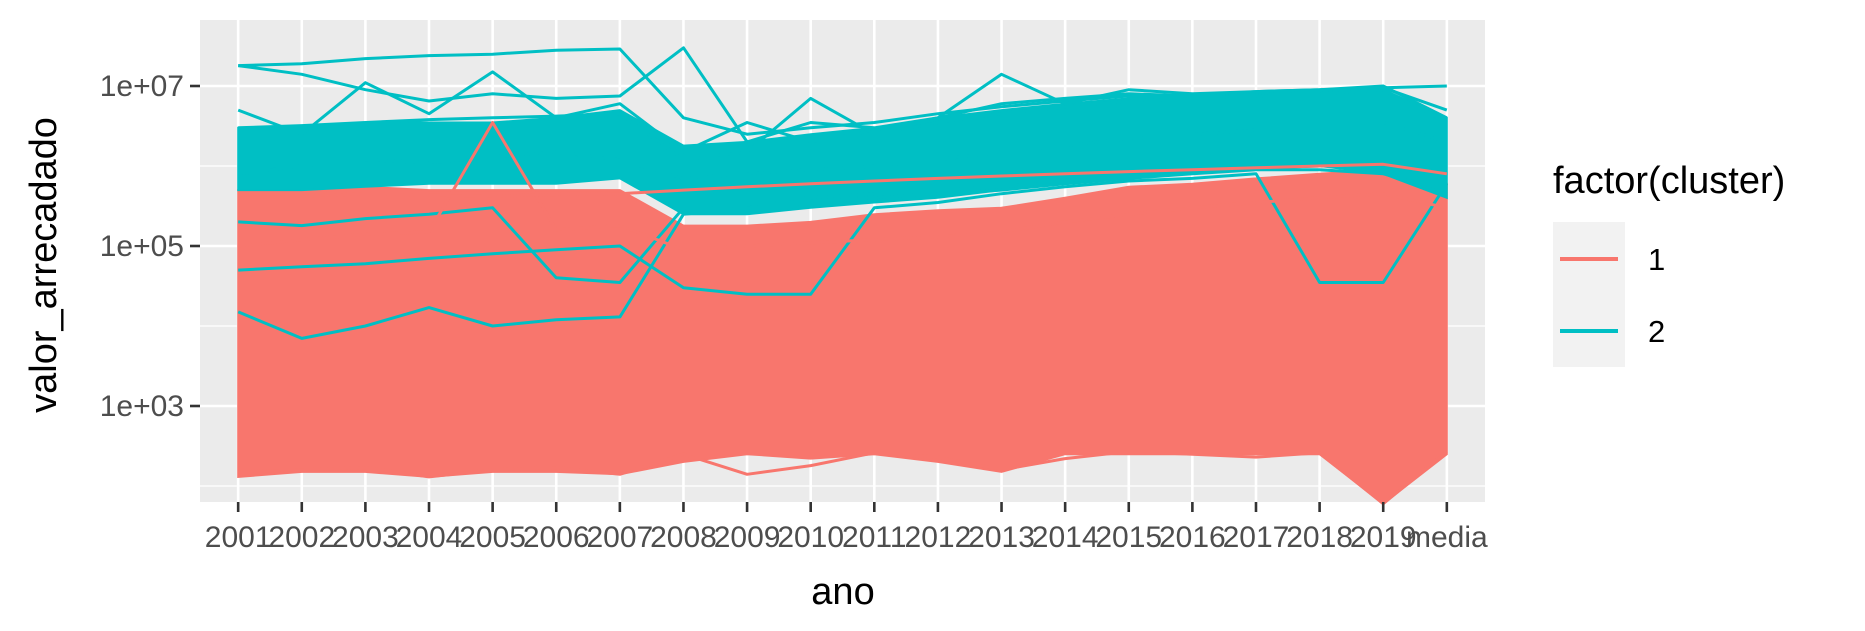 The width and height of the screenshot is (1865, 631). What do you see at coordinates (1669, 181) in the screenshot?
I see `legend-title: factor(cluster)` at bounding box center [1669, 181].